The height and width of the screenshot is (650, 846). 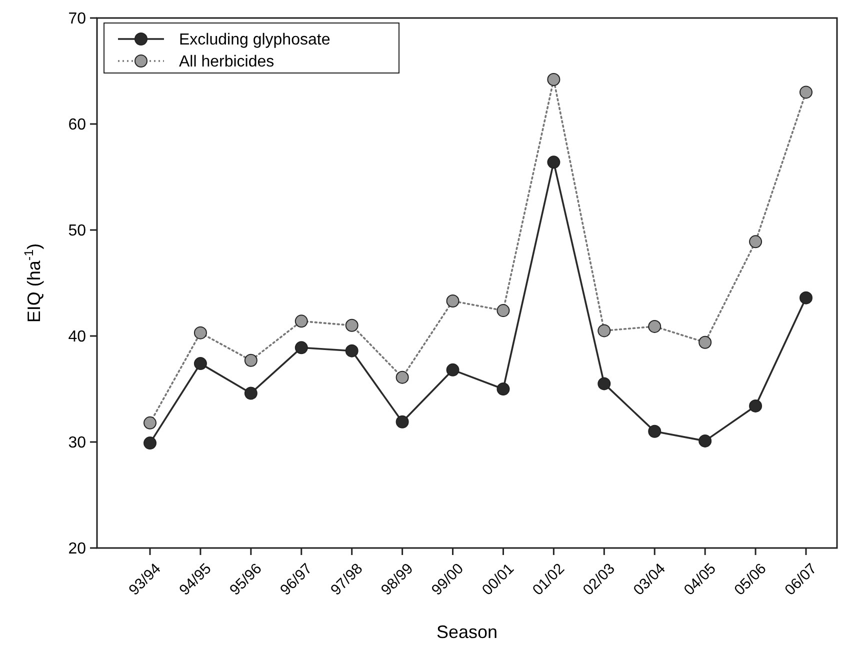 I want to click on y-tick-label: 40, so click(x=77, y=337).